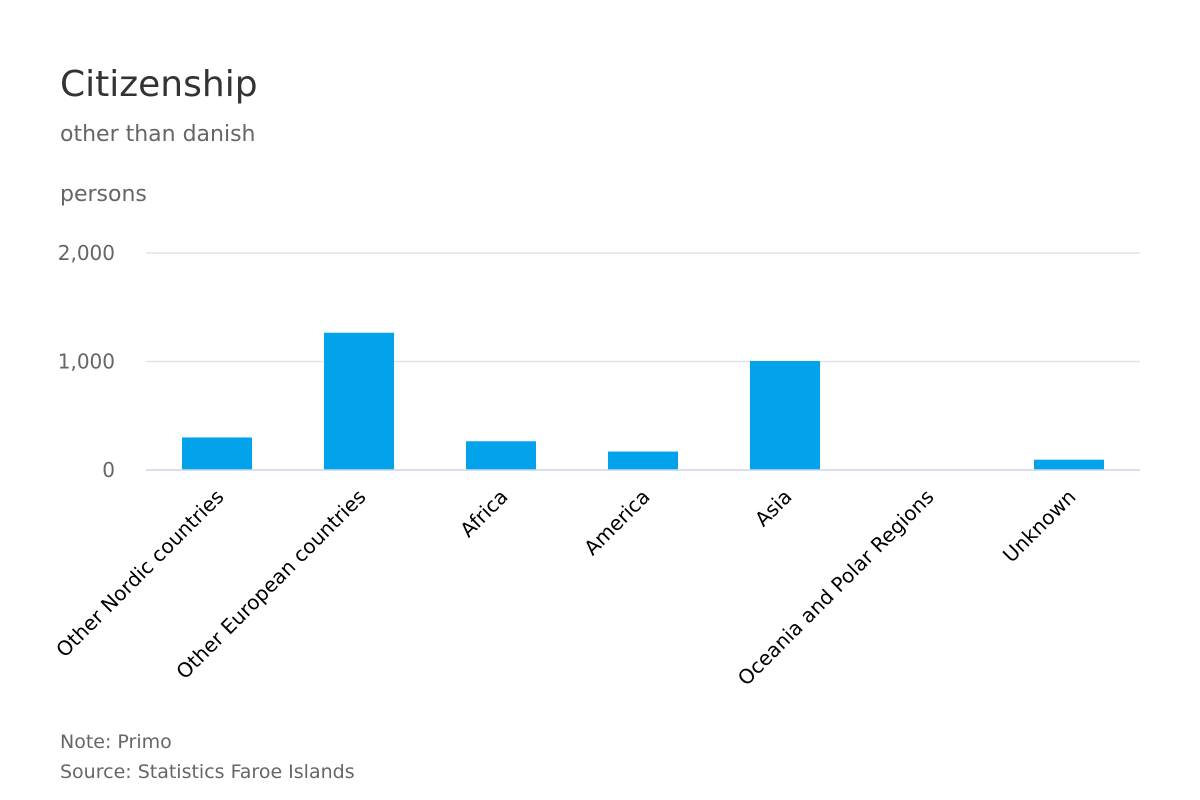  Describe the element at coordinates (501, 455) in the screenshot. I see `bar-africa` at that location.